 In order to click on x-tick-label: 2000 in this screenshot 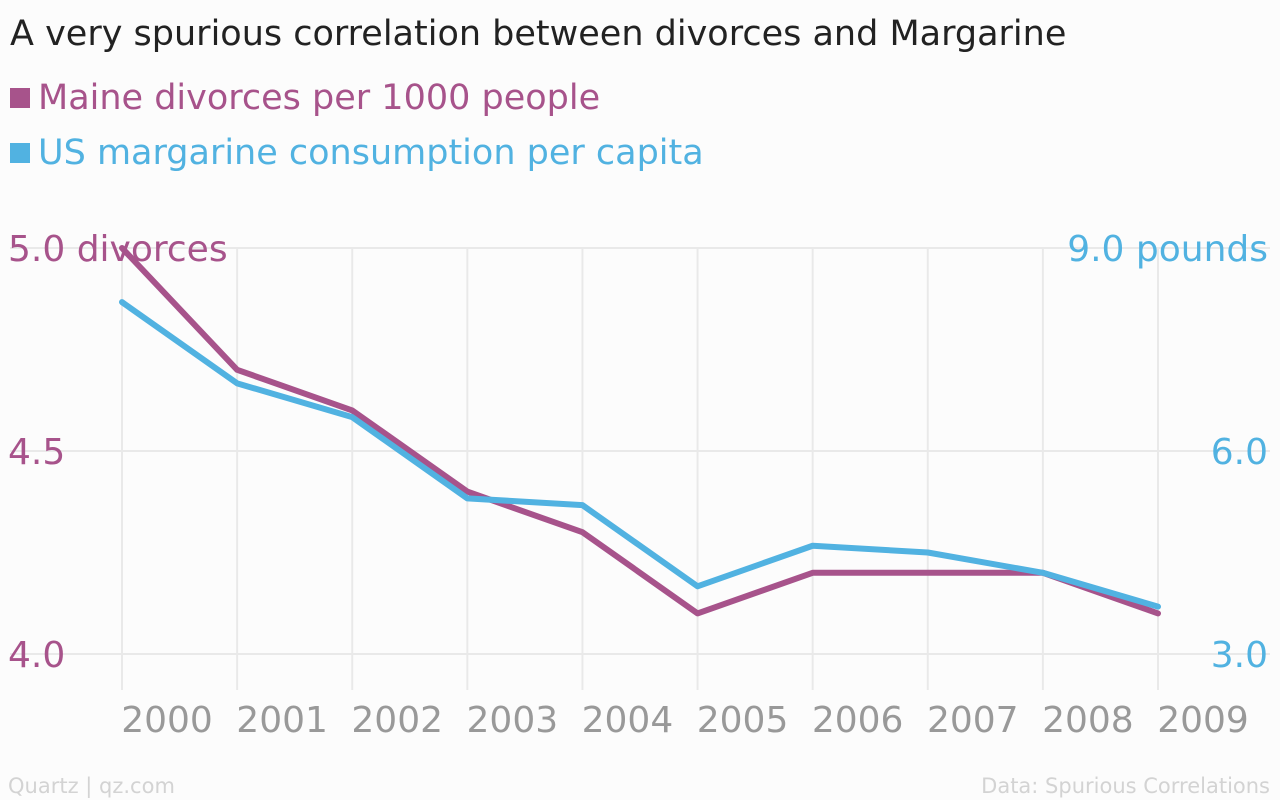, I will do `click(167, 720)`.